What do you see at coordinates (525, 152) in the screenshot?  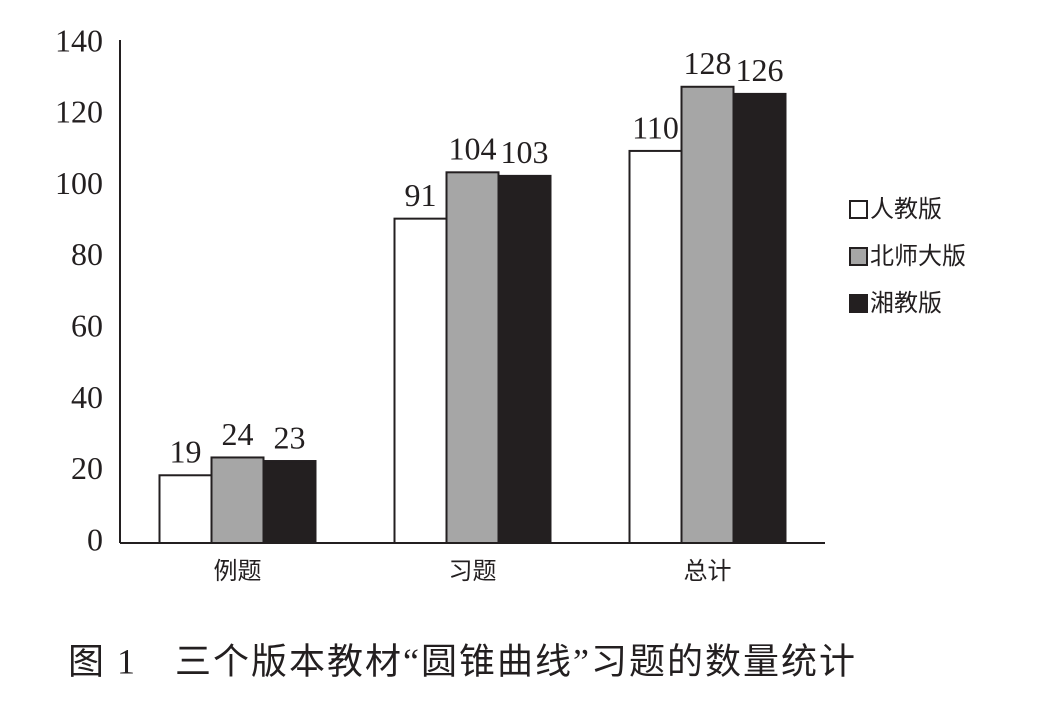 I see `value-label: 103` at bounding box center [525, 152].